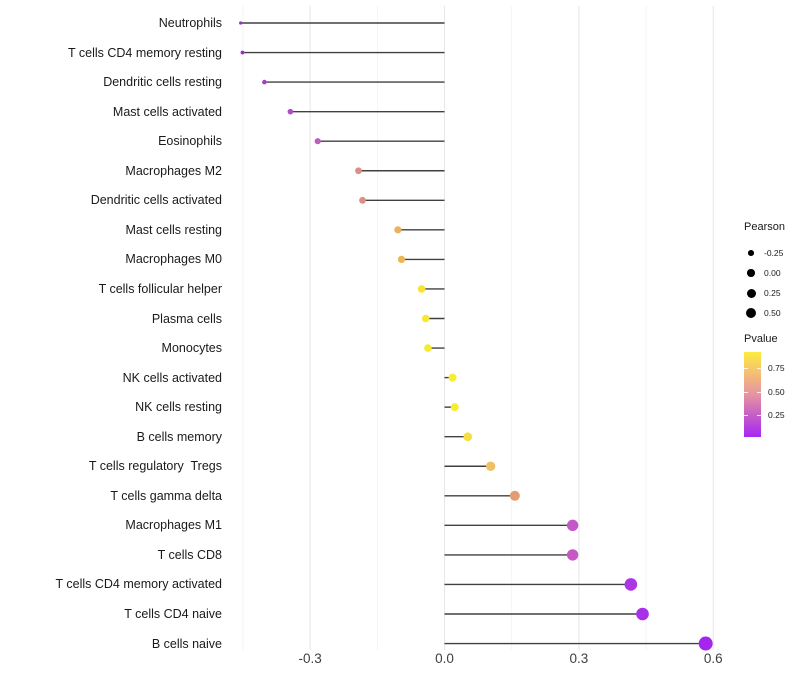 The width and height of the screenshot is (800, 700). I want to click on row-label: NK cells resting, so click(178, 406).